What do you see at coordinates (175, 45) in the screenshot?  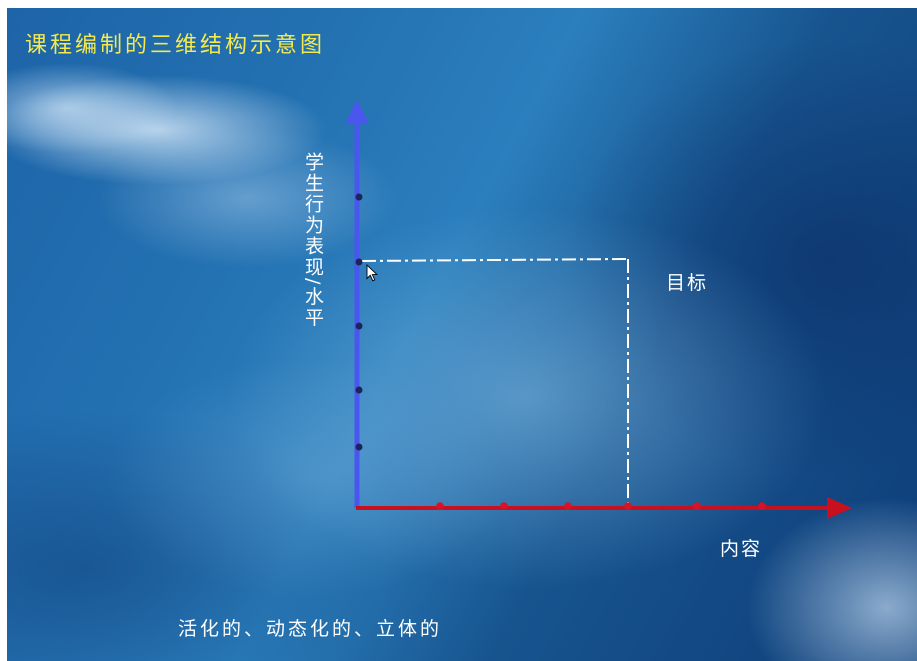 I see `slide-title: 课程编制的三维结构示意图` at bounding box center [175, 45].